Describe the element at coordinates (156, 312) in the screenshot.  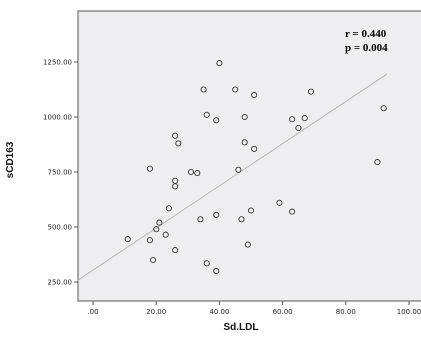
I see `x-tick-label: 20.00` at that location.